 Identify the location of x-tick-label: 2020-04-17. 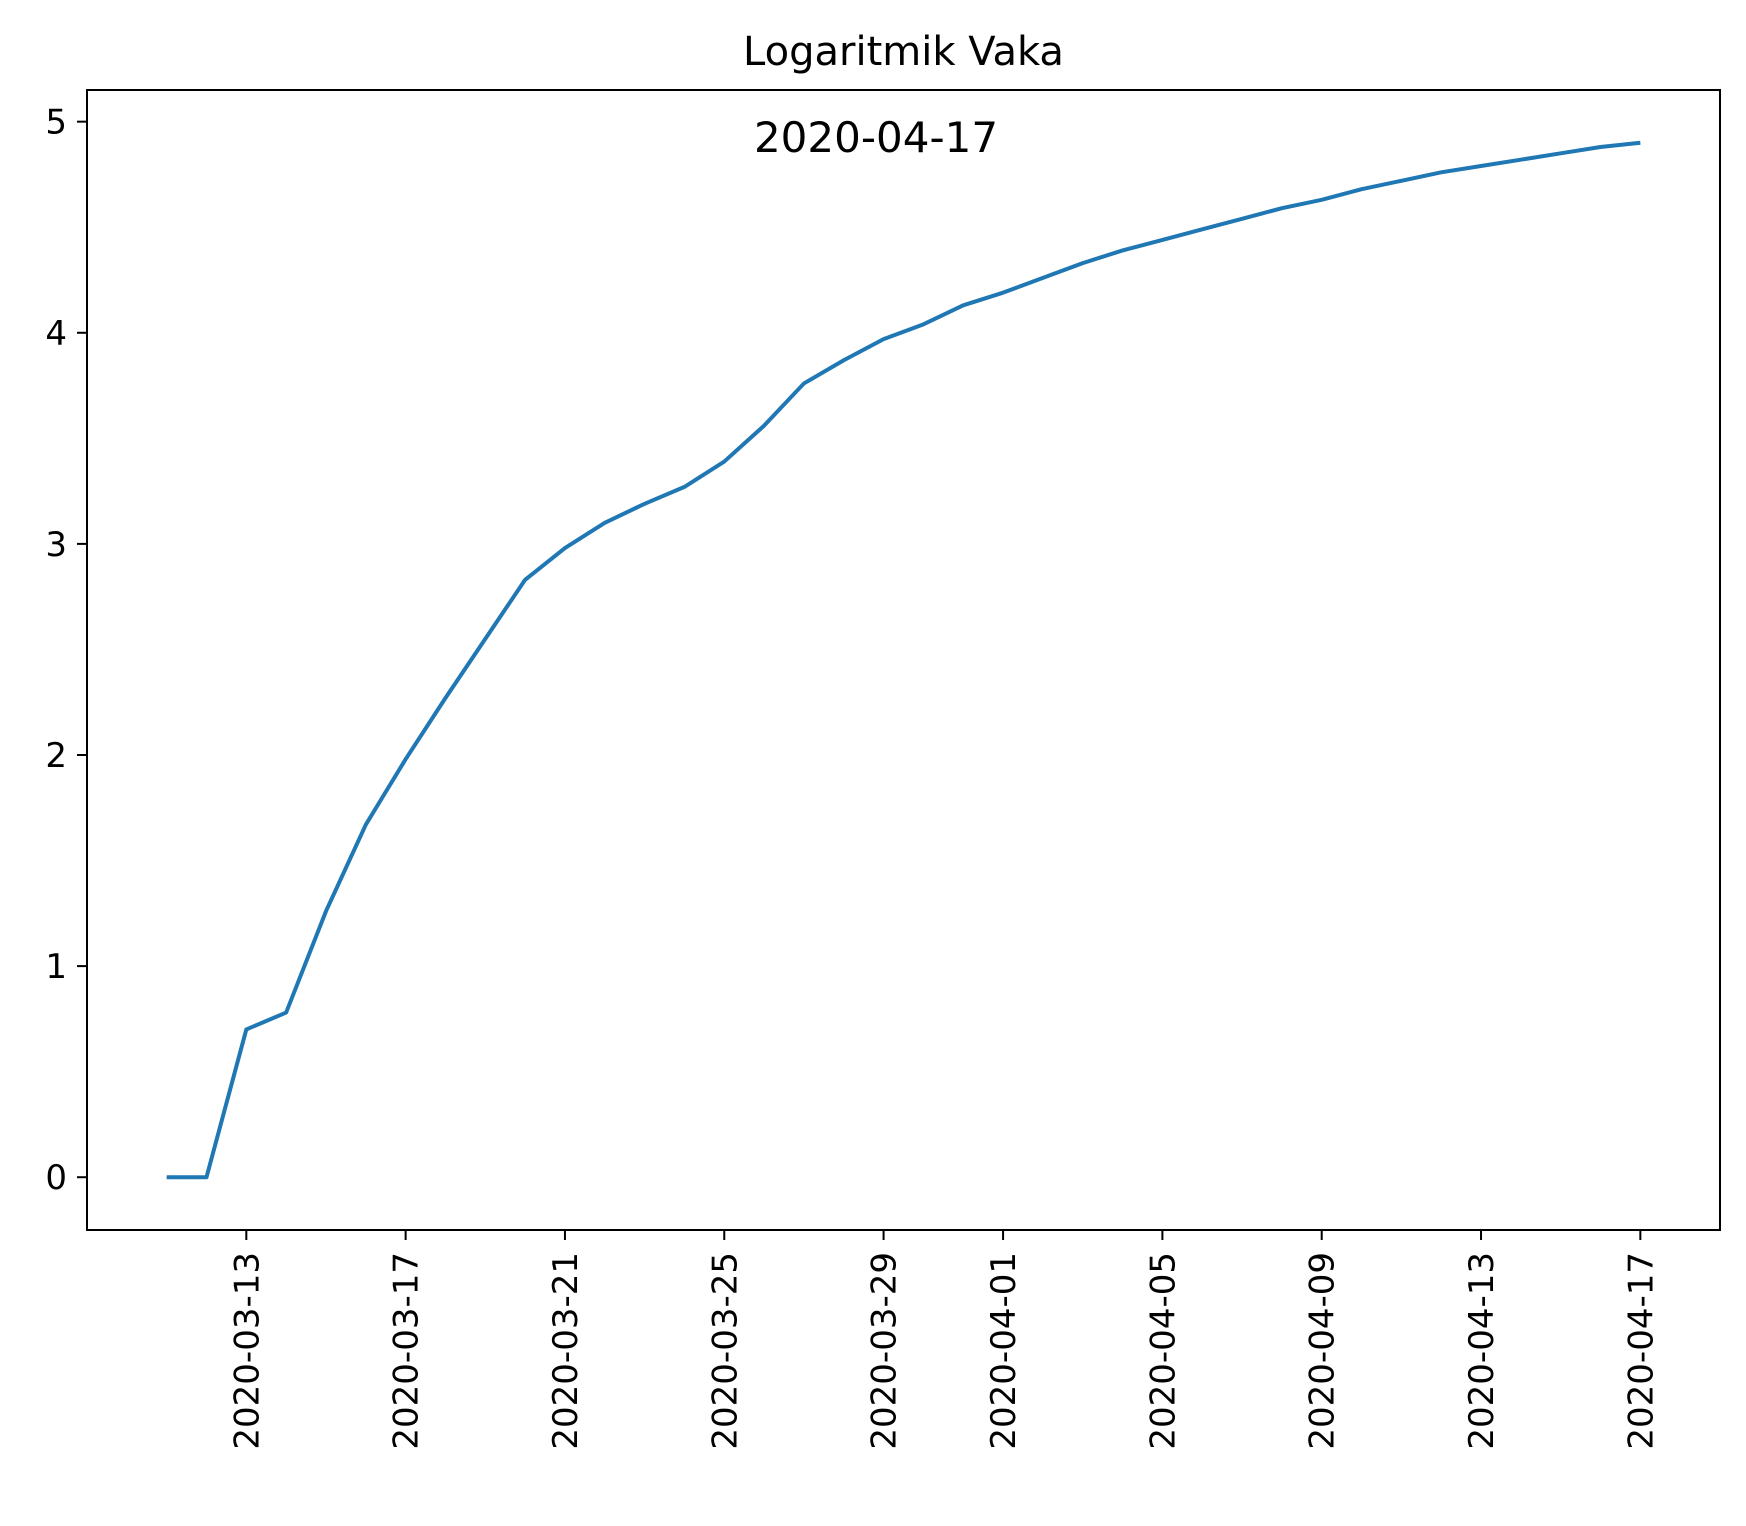
(1641, 1351).